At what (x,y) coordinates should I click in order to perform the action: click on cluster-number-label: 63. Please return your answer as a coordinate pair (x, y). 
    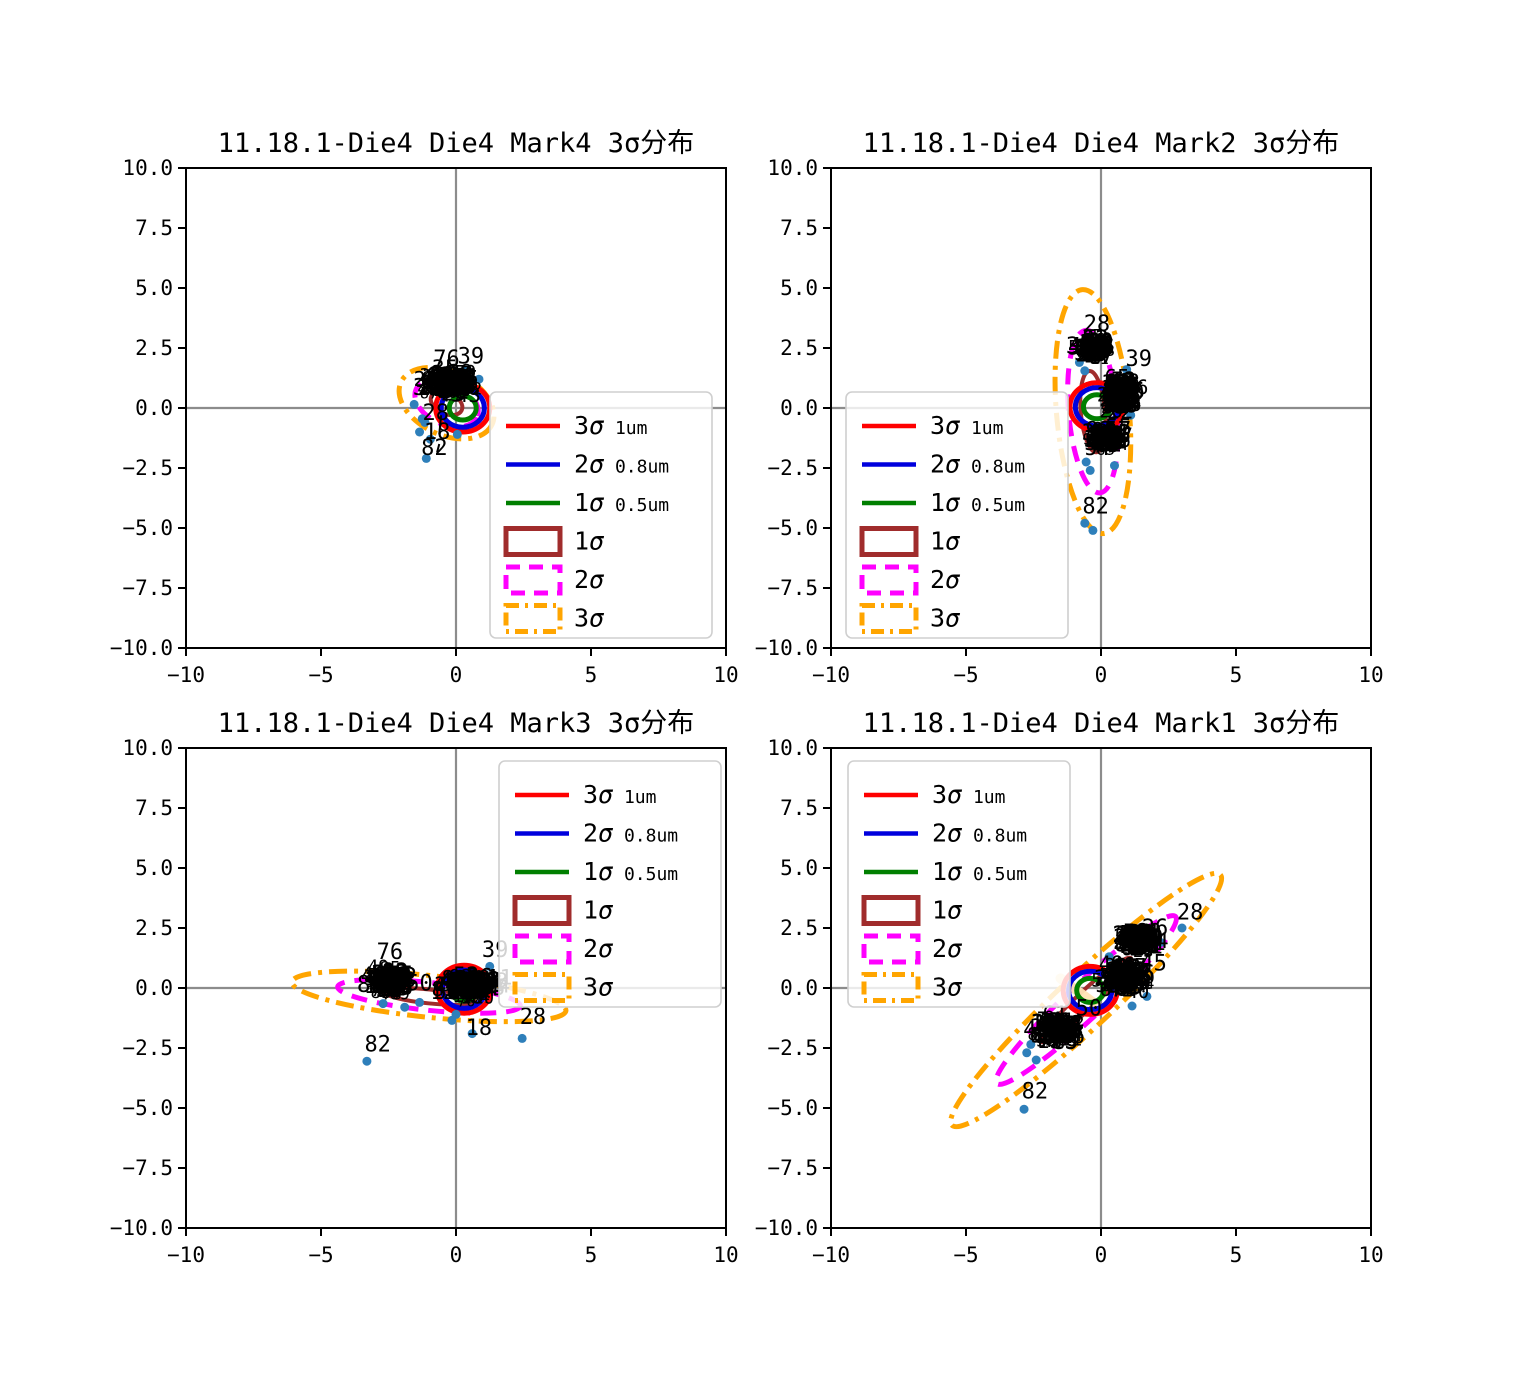
    Looking at the image, I should click on (478, 984).